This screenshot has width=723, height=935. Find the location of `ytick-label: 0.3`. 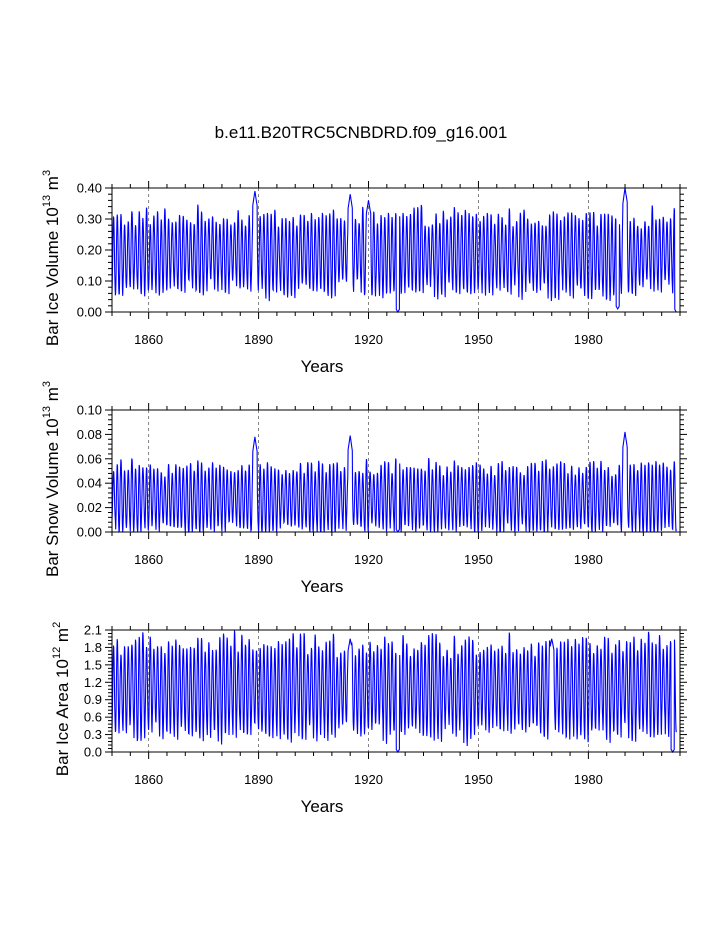

ytick-label: 0.3 is located at coordinates (93, 734).